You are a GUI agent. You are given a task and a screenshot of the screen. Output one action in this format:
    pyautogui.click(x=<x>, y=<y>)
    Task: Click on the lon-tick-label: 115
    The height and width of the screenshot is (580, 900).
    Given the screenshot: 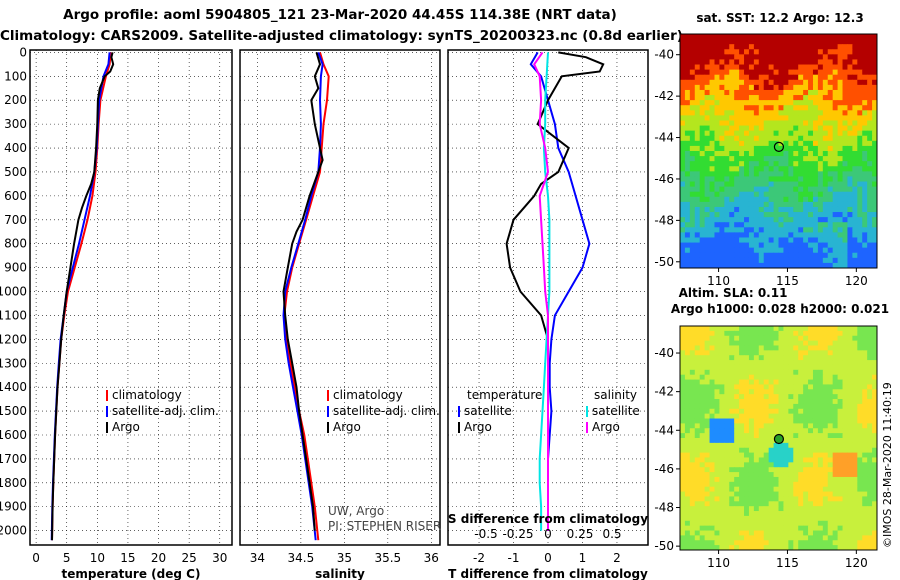 What is the action you would take?
    pyautogui.click(x=787, y=281)
    